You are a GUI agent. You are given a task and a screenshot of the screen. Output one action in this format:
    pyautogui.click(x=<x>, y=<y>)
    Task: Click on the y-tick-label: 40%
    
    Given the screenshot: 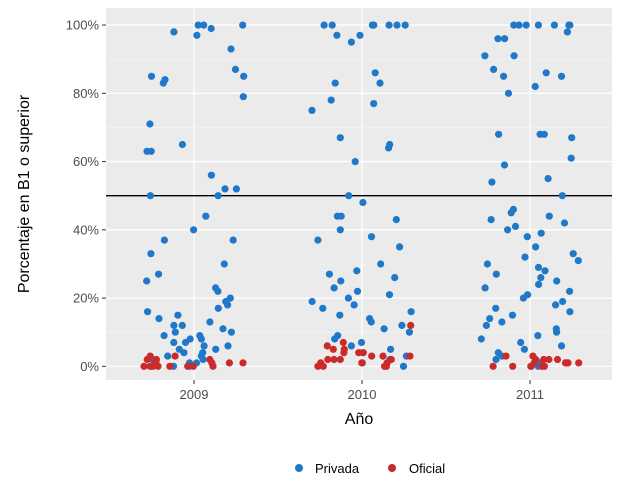 What is the action you would take?
    pyautogui.click(x=86, y=229)
    